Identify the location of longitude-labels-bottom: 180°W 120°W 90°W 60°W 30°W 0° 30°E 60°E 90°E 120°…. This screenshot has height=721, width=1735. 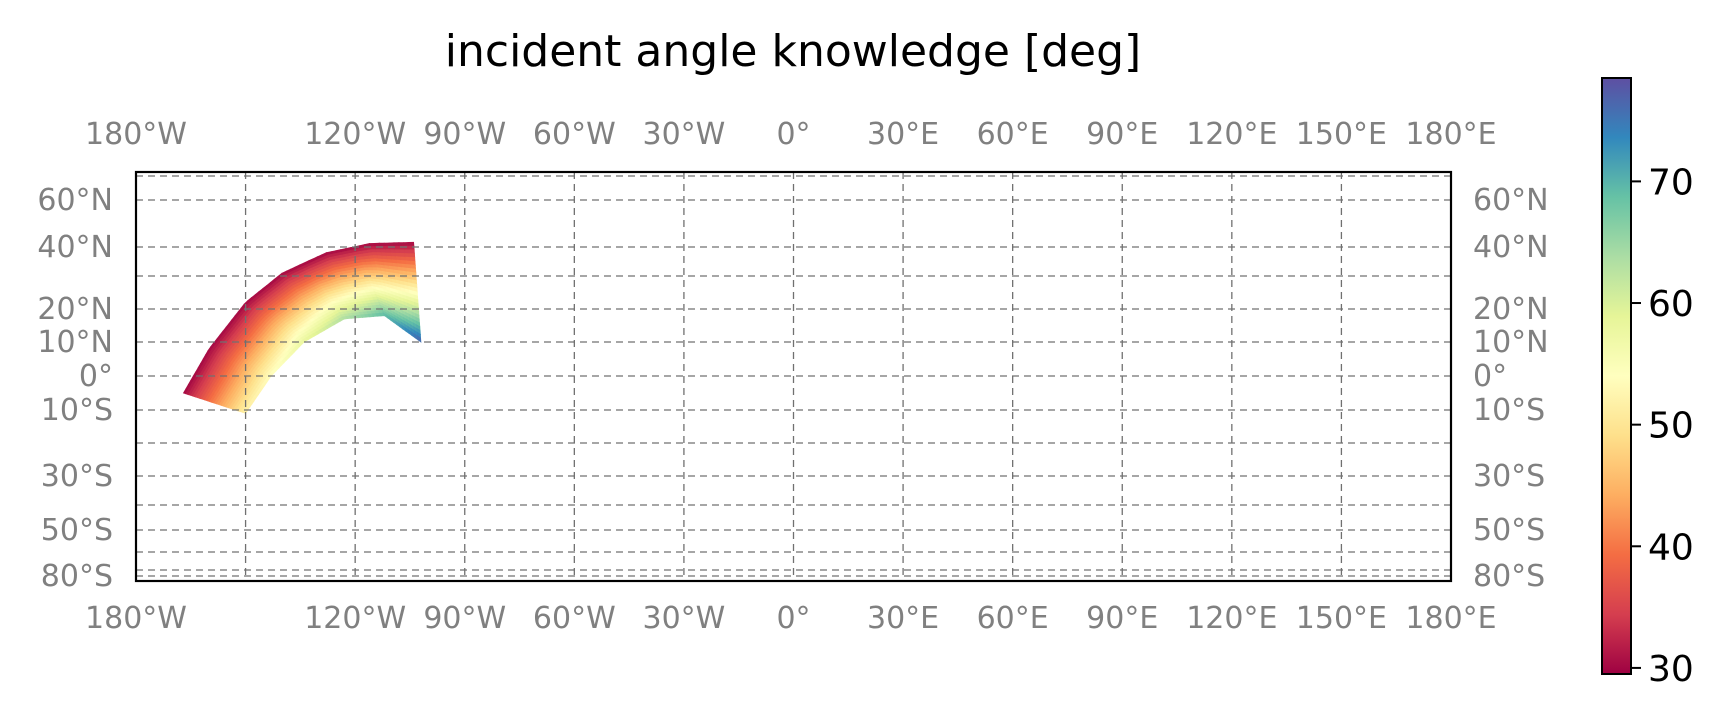
(791, 618).